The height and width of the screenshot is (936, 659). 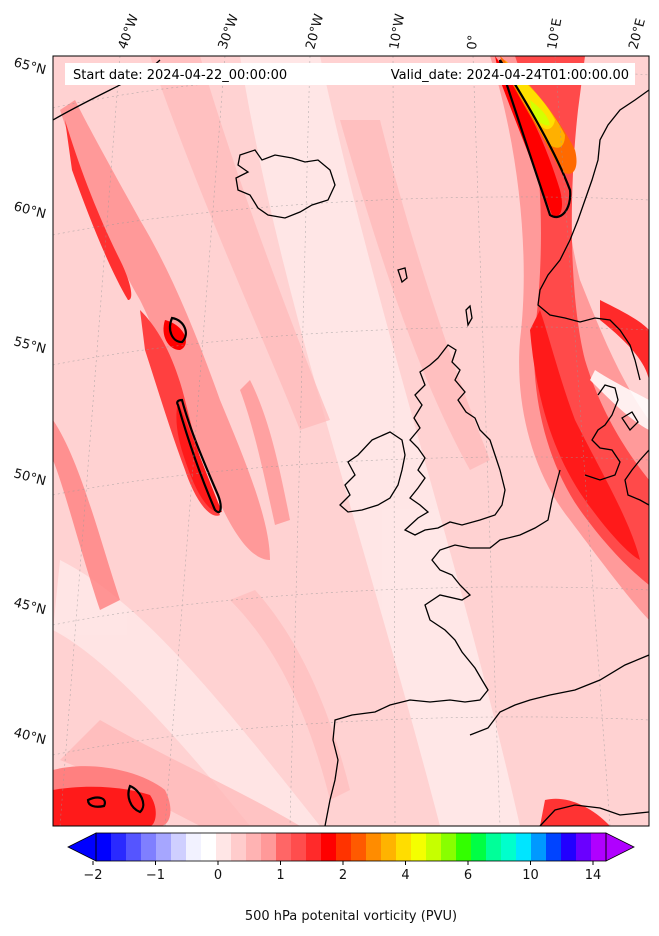 I want to click on ireland-coast, so click(x=372, y=472).